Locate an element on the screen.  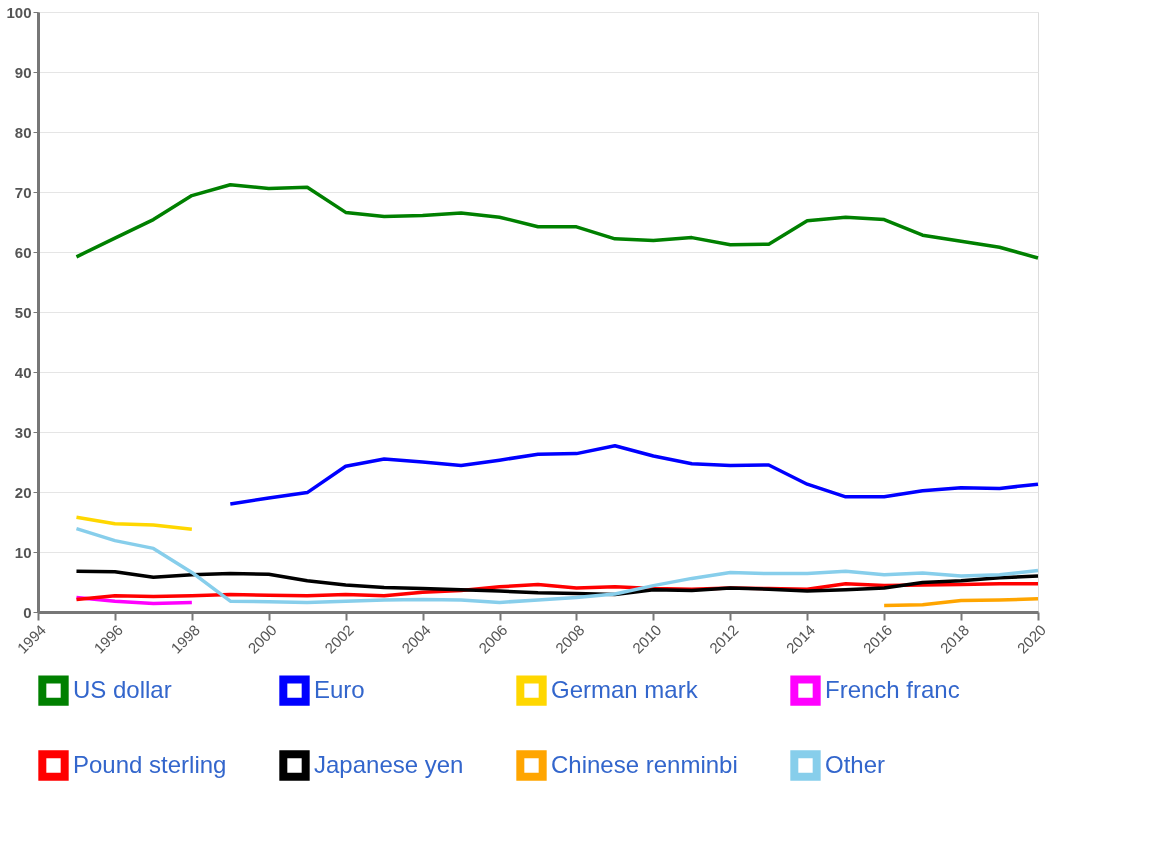
y-tick-label: 20 is located at coordinates (23, 492).